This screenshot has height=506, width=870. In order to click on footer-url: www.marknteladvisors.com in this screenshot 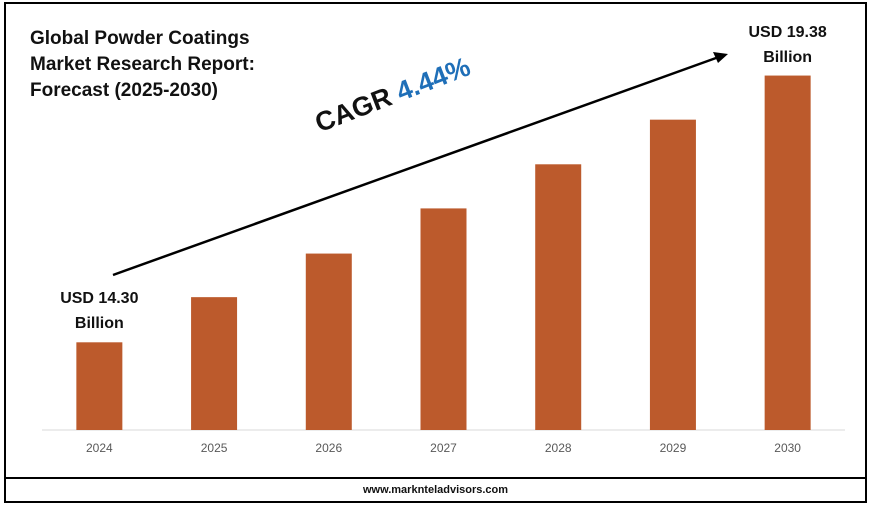, I will do `click(435, 490)`.